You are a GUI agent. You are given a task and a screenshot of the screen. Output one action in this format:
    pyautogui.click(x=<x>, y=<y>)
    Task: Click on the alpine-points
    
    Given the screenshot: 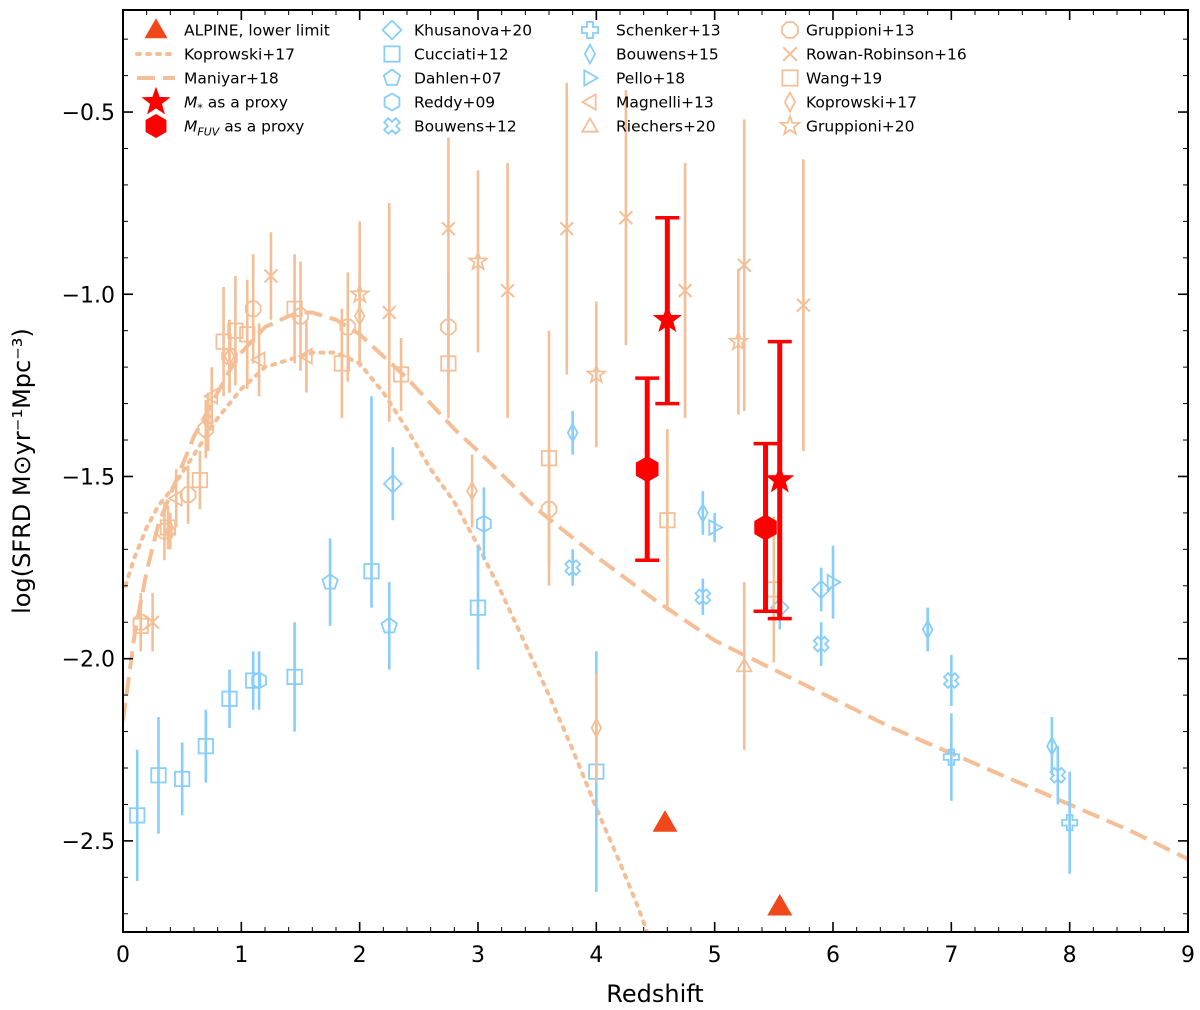 What is the action you would take?
    pyautogui.click(x=715, y=565)
    